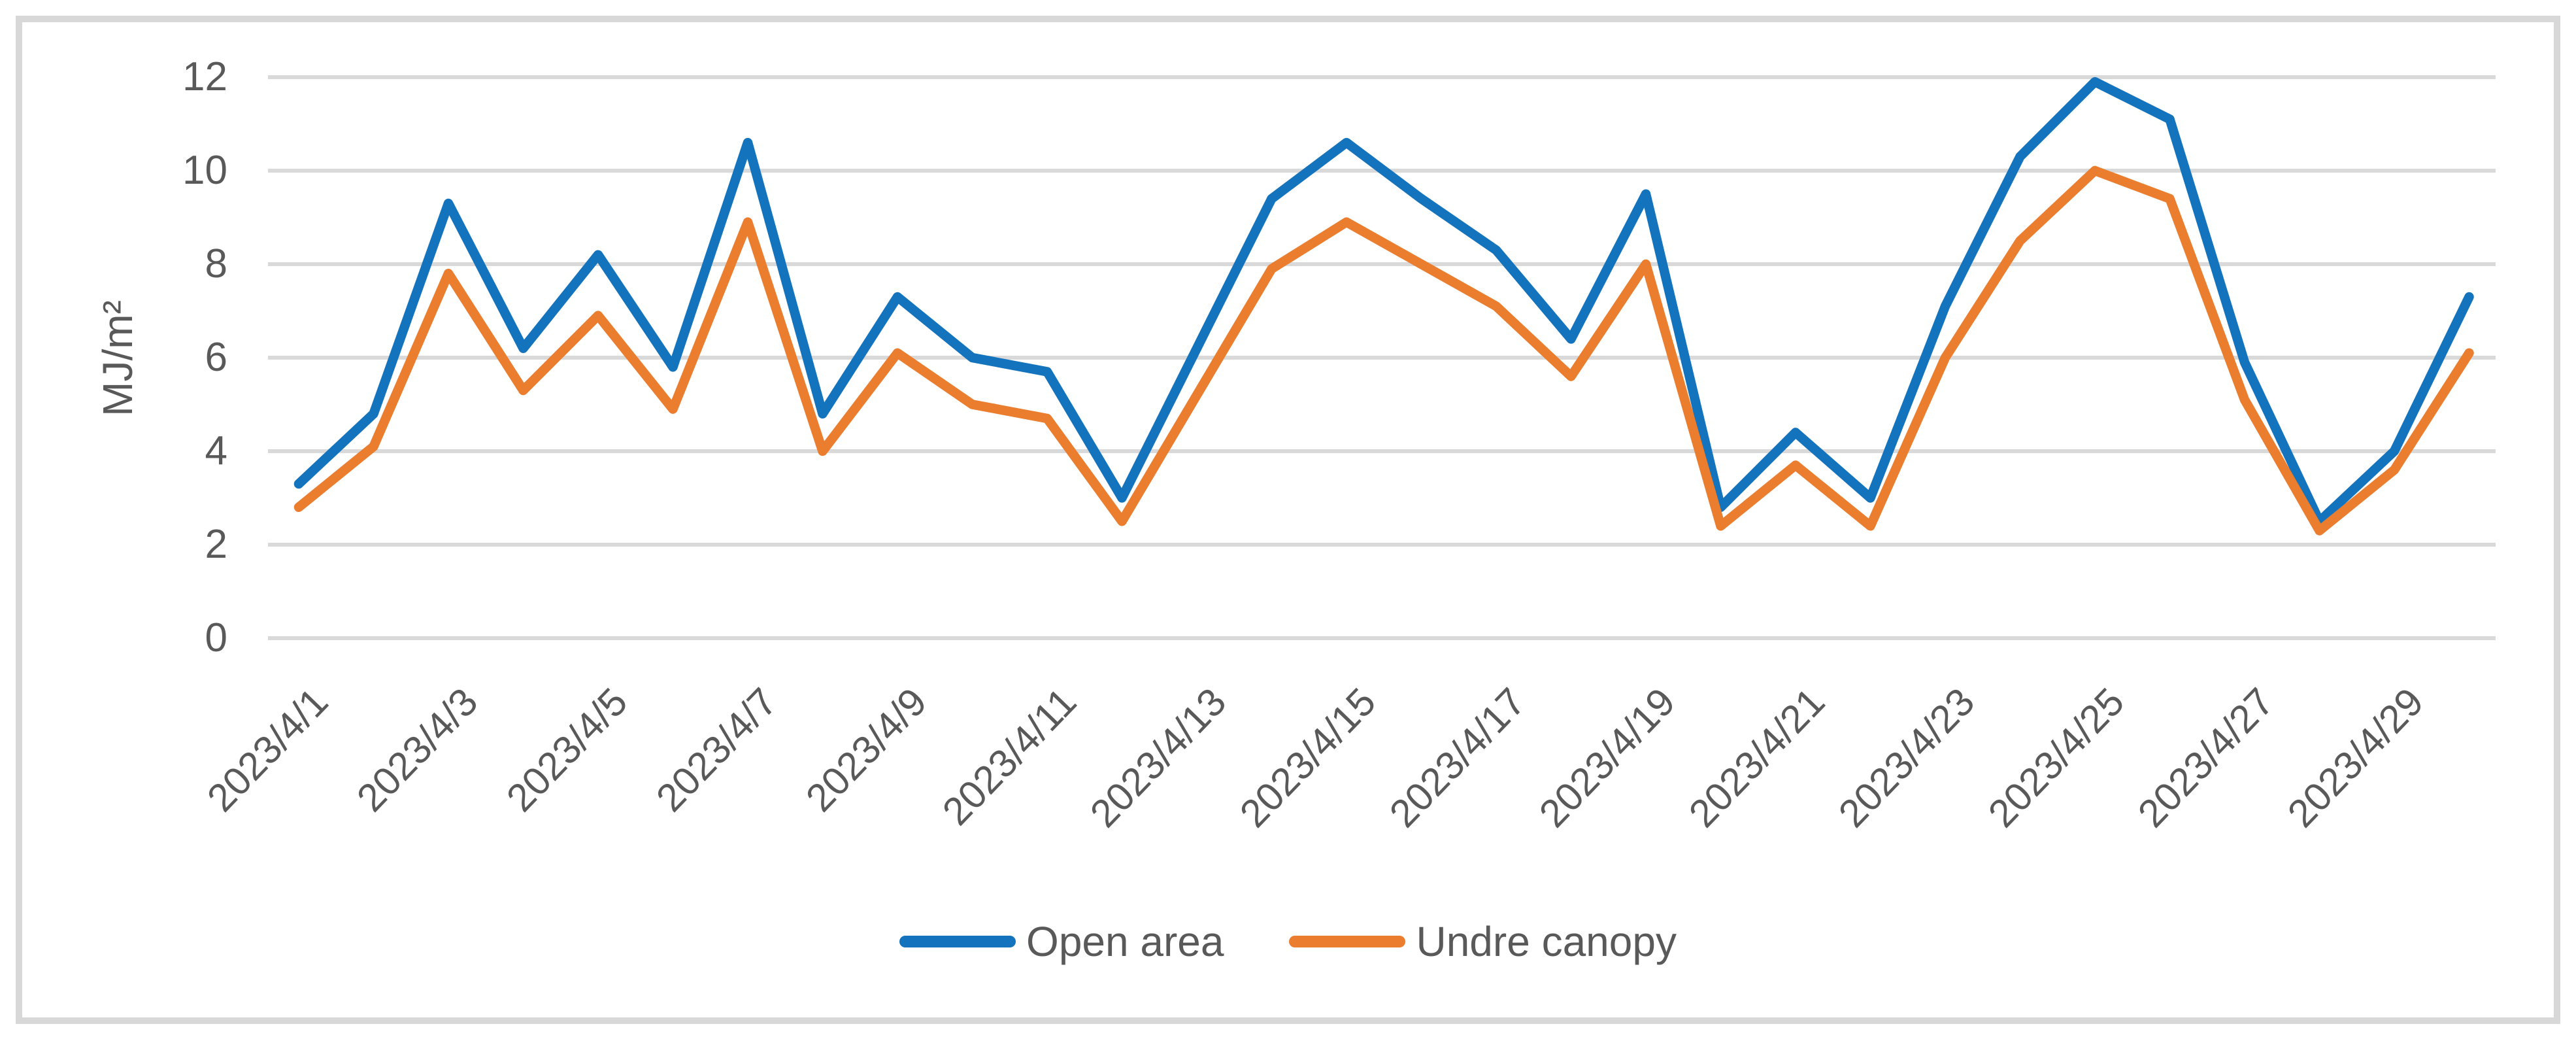 The image size is (2576, 1039). Describe the element at coordinates (958, 942) in the screenshot. I see `legend-swatch-open-area` at that location.